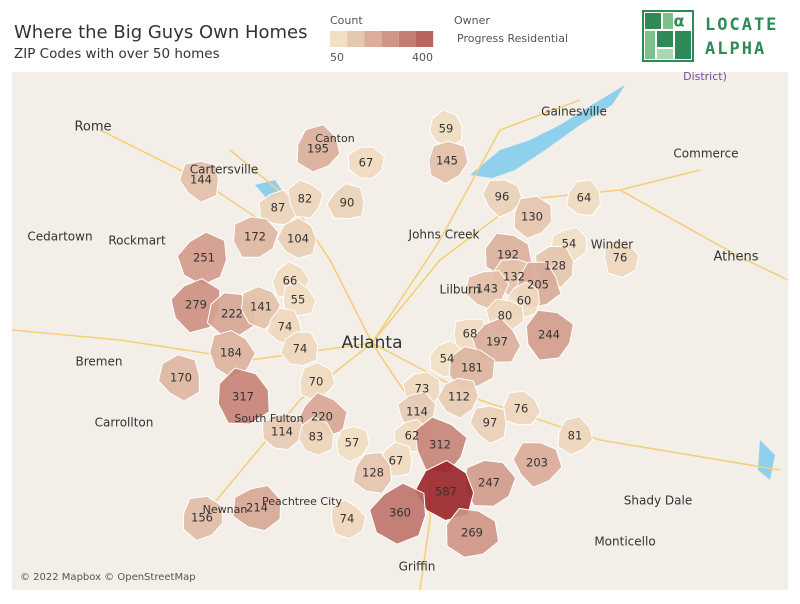  What do you see at coordinates (679, 21) in the screenshot?
I see `svg-text: α` at bounding box center [679, 21].